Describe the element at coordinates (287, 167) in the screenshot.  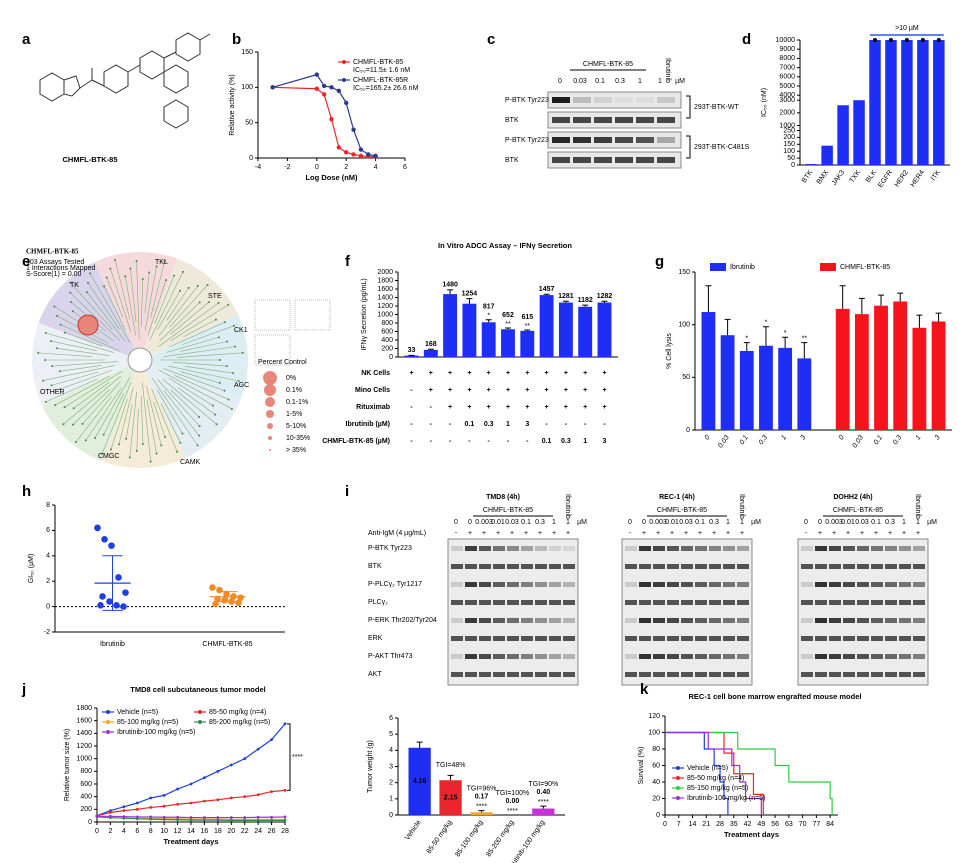
I see `x-tick-label: -2` at that location.